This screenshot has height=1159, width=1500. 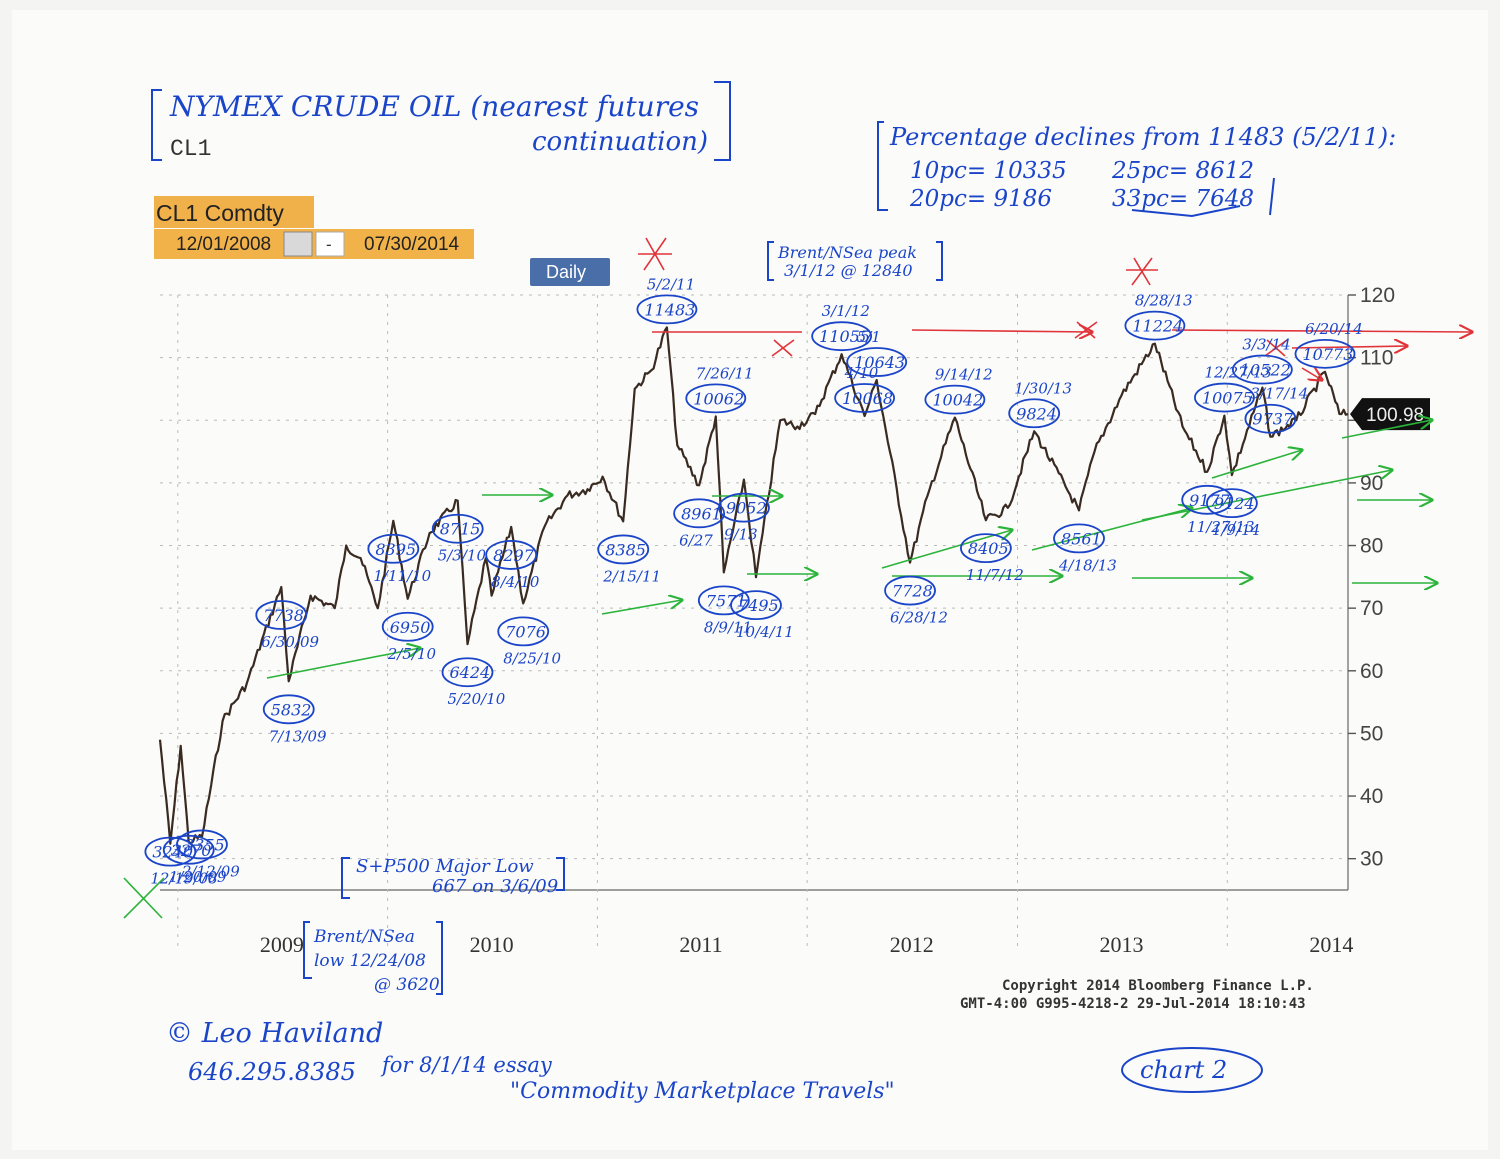 I want to click on calendar-icon, so click(x=298, y=244).